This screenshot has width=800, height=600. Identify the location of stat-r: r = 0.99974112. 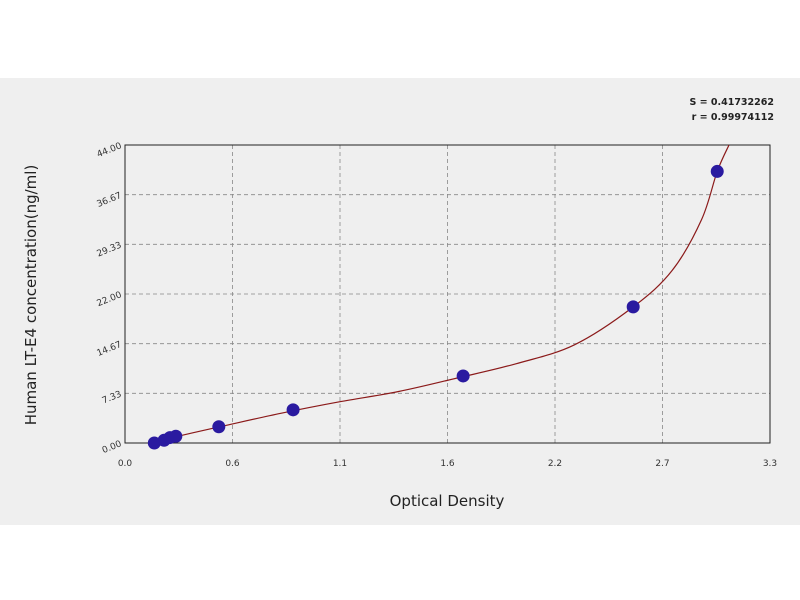
(733, 117).